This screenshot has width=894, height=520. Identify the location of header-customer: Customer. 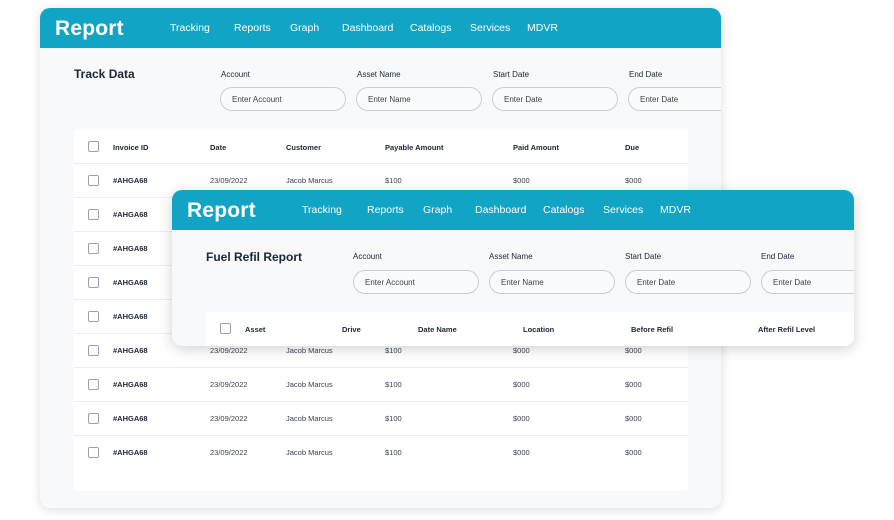
(304, 147).